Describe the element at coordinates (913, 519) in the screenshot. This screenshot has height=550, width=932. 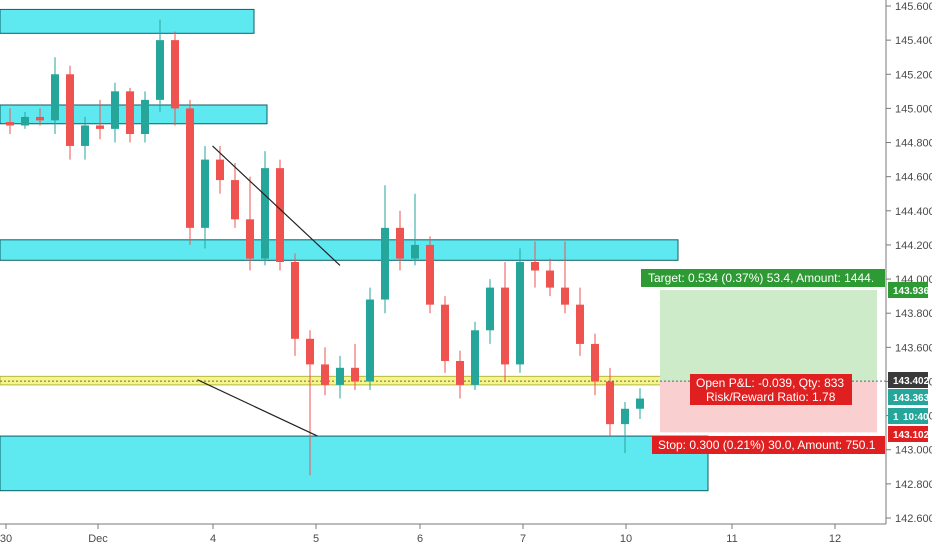
I see `y-tick-label: 142.600` at that location.